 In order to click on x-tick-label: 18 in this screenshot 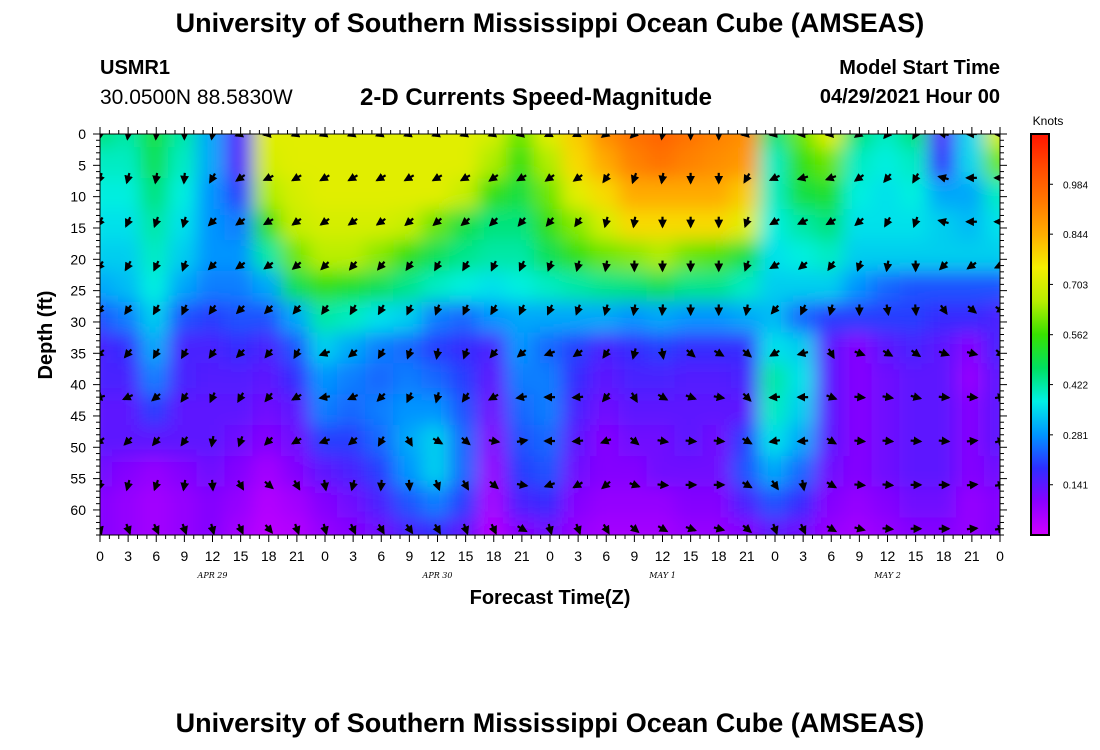, I will do `click(269, 556)`.